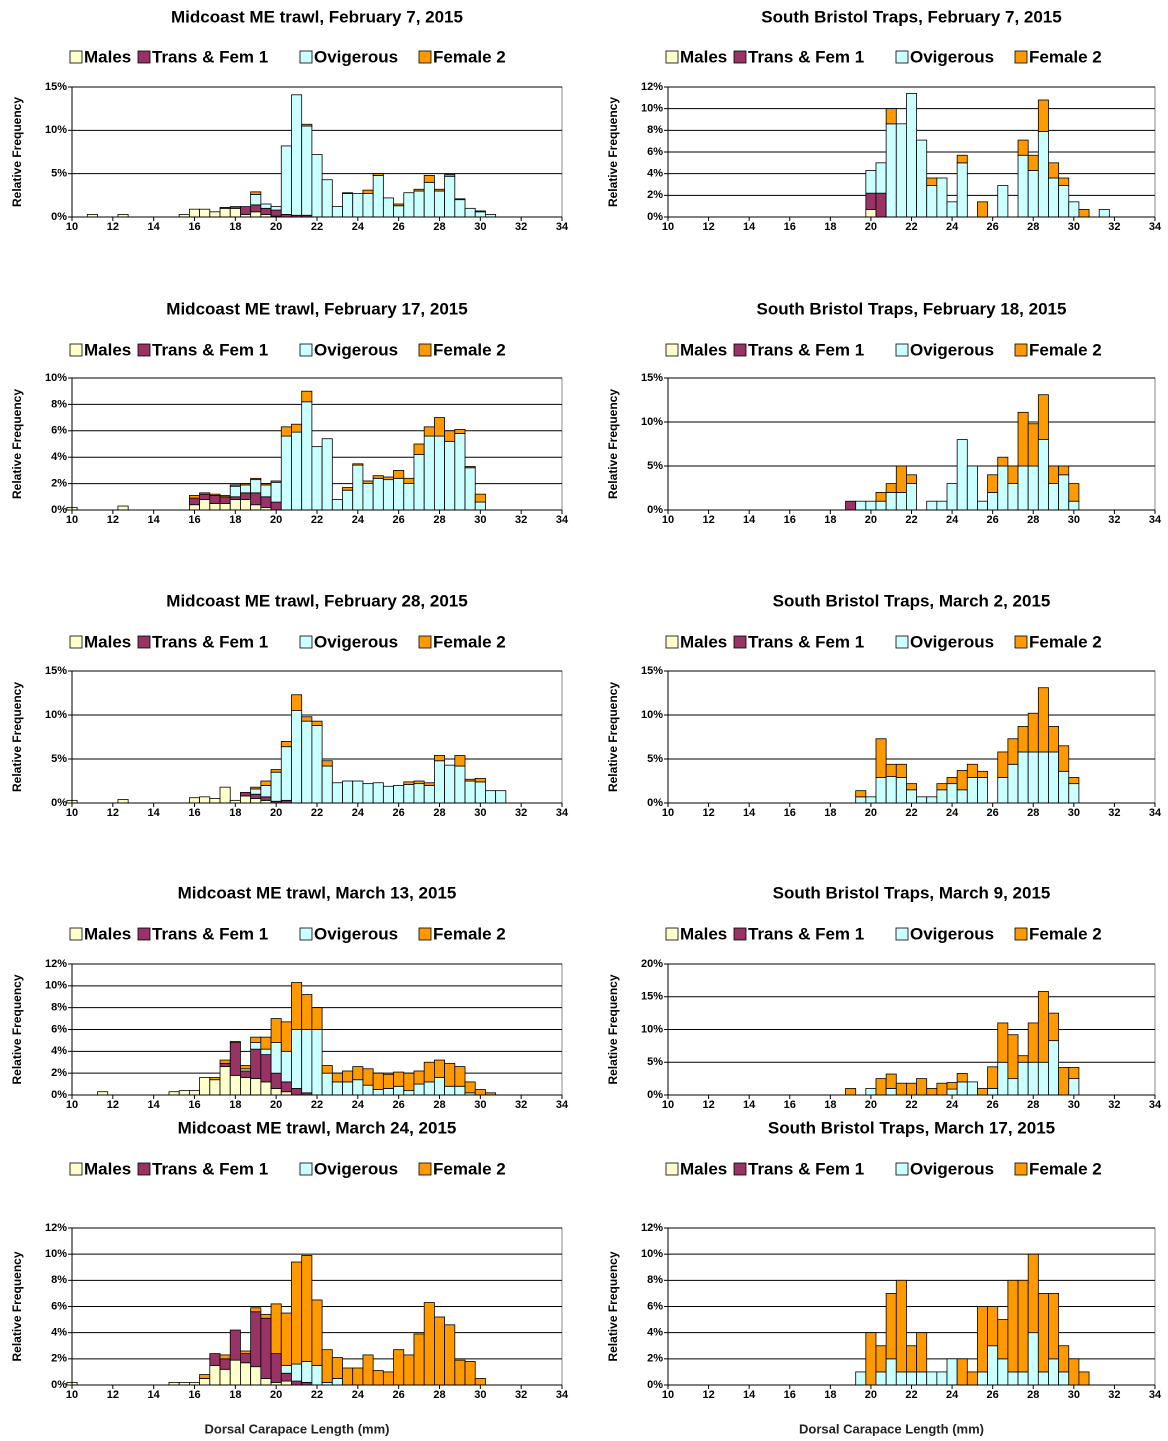 The height and width of the screenshot is (1441, 1168). Describe the element at coordinates (993, 1395) in the screenshot. I see `x-tick-label: 26` at that location.